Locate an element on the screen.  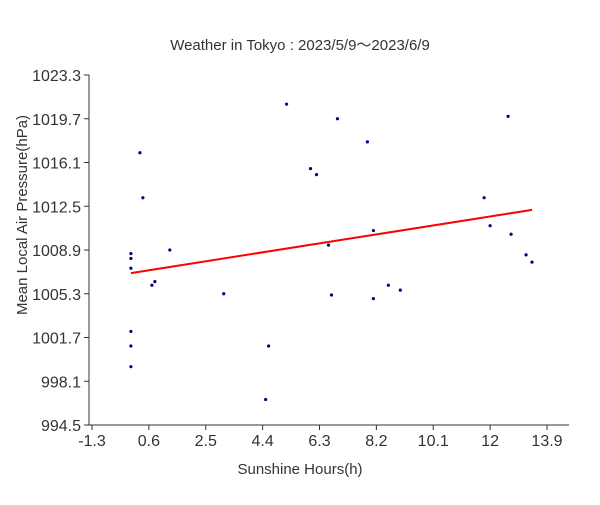
x-tick-label: 4.4 is located at coordinates (263, 441).